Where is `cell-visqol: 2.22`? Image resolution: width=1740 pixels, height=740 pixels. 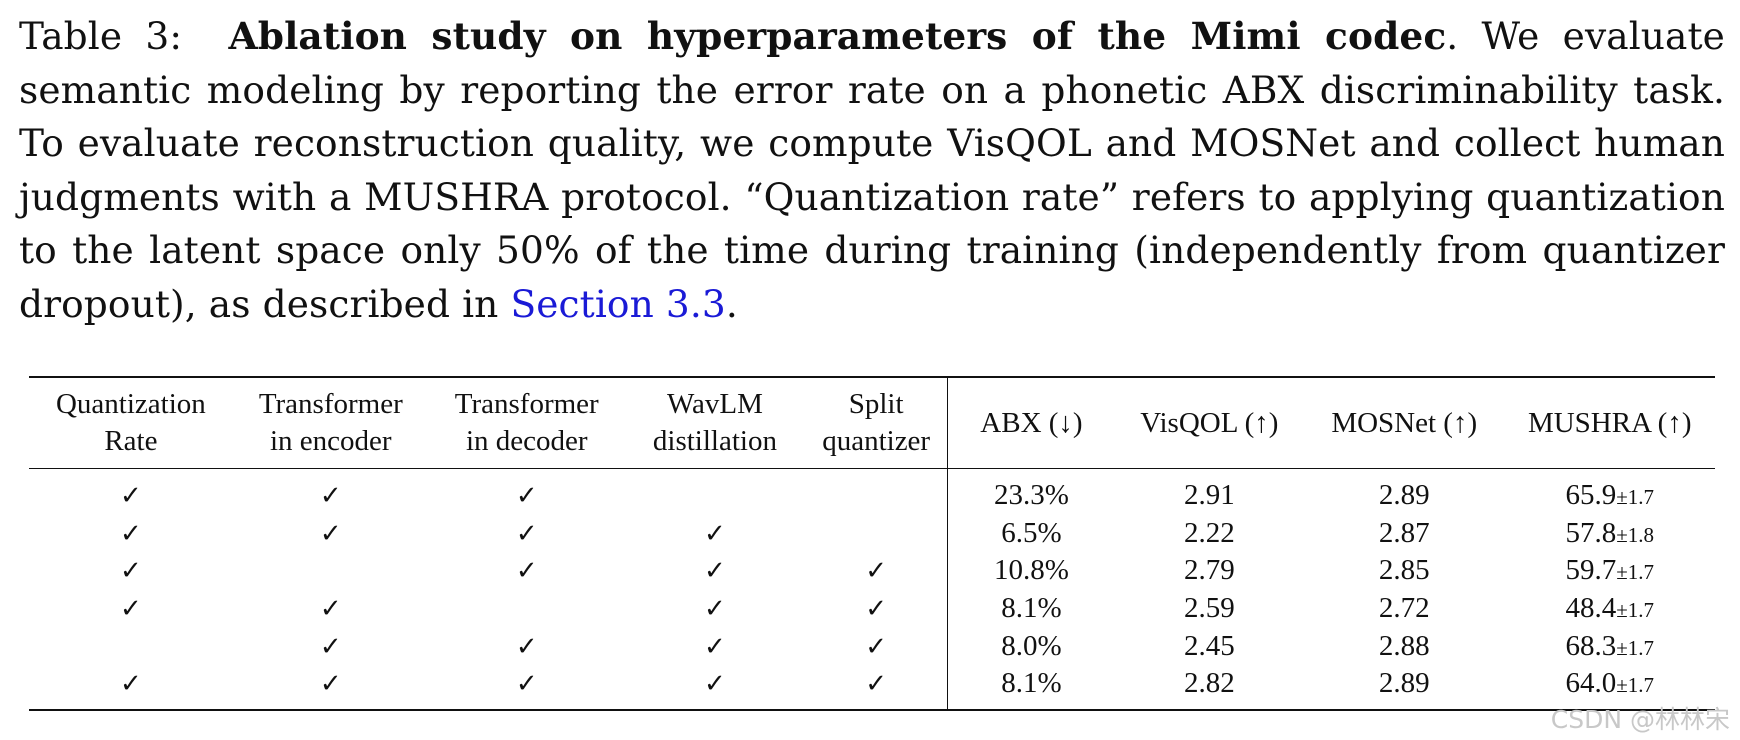
cell-visqol: 2.22 is located at coordinates (1209, 532).